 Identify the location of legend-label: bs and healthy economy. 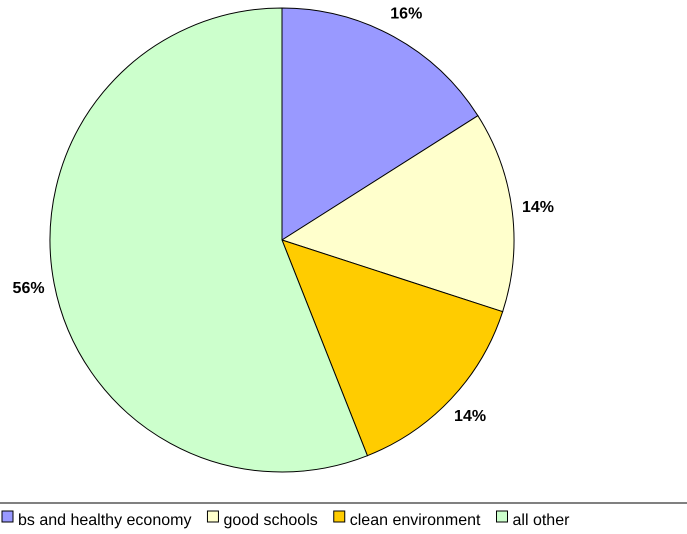
(105, 521).